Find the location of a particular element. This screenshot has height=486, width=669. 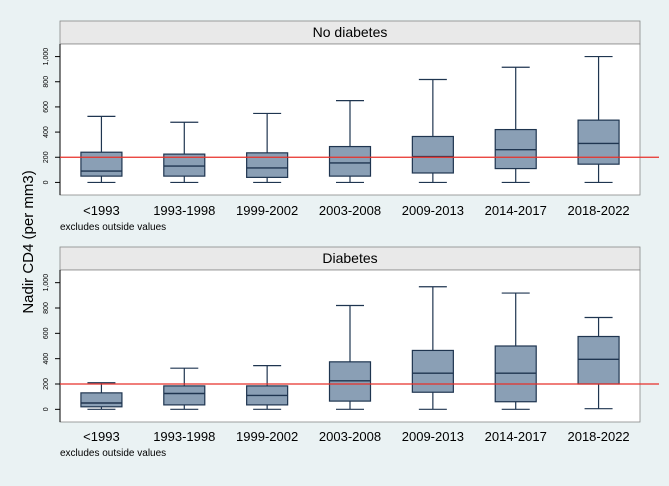

panel-1-category-label: 2009-2013 is located at coordinates (433, 210).